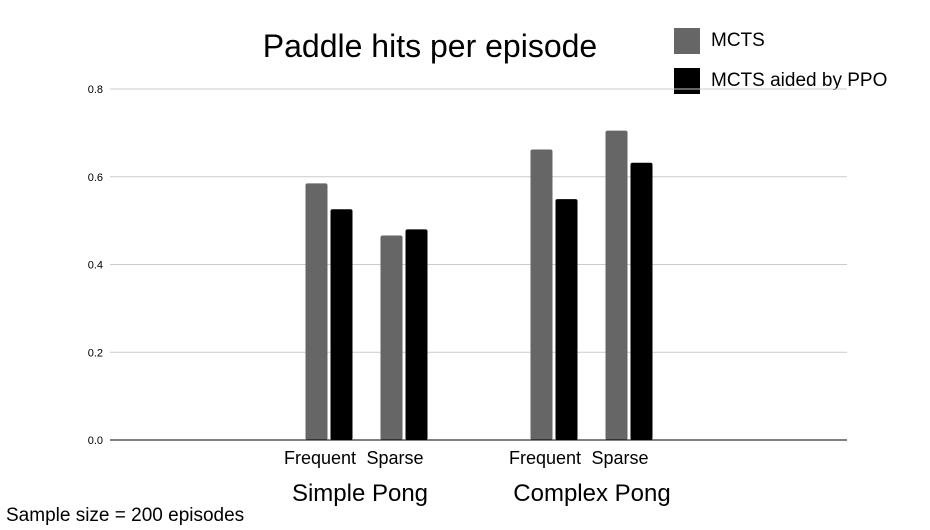 This screenshot has height=530, width=930. What do you see at coordinates (687, 81) in the screenshot?
I see `legend-swatch-mcts-ppo` at bounding box center [687, 81].